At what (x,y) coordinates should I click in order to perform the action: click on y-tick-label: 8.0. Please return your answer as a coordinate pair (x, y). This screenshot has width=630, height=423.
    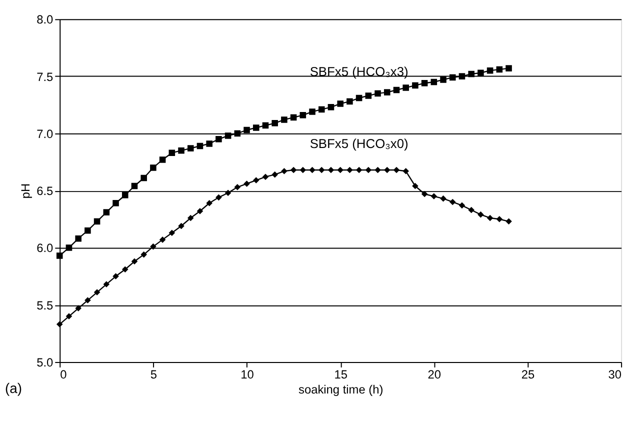
    Looking at the image, I should click on (45, 19).